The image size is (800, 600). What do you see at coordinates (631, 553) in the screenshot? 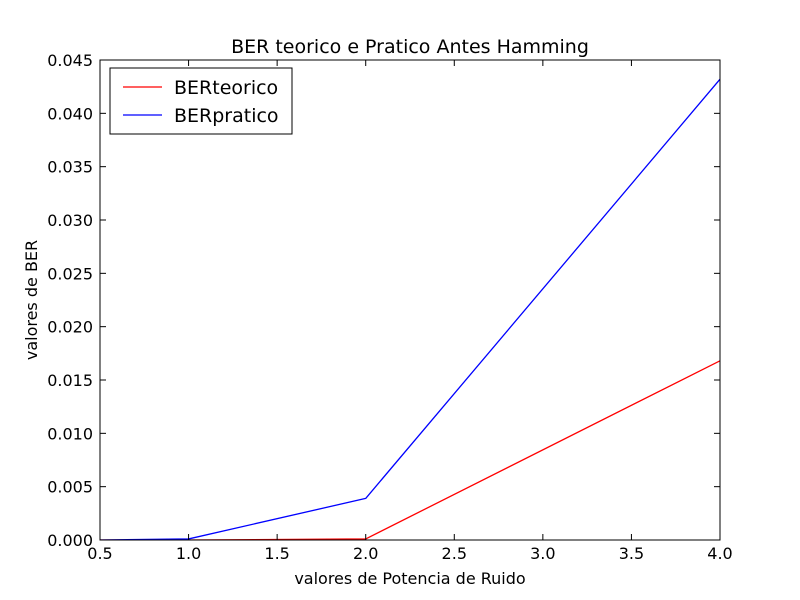
I see `x-tick-label: 3.5` at bounding box center [631, 553].